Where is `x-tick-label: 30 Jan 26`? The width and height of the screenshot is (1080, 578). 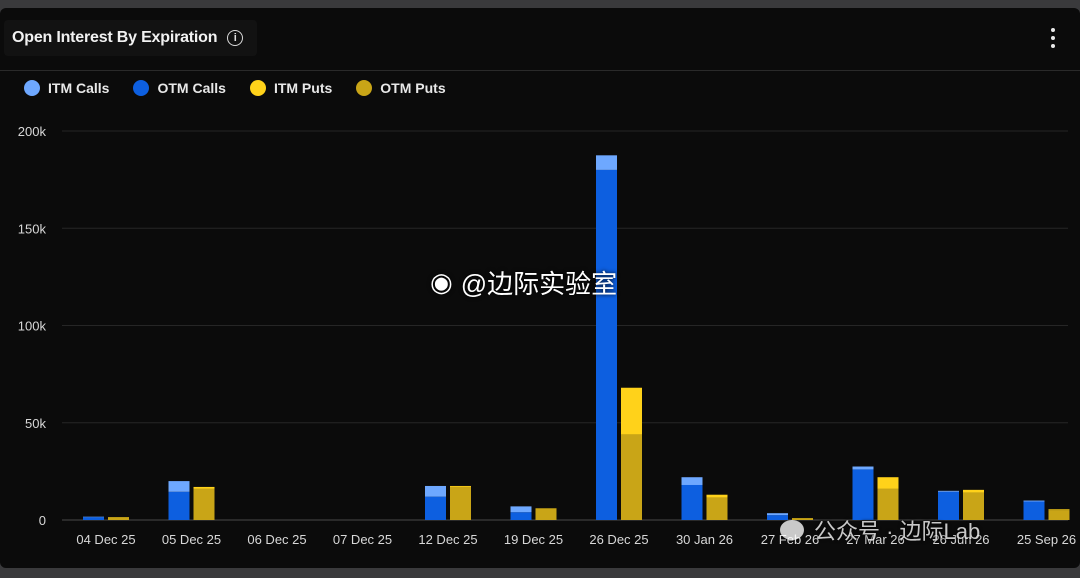
x-tick-label: 30 Jan 26 is located at coordinates (704, 539).